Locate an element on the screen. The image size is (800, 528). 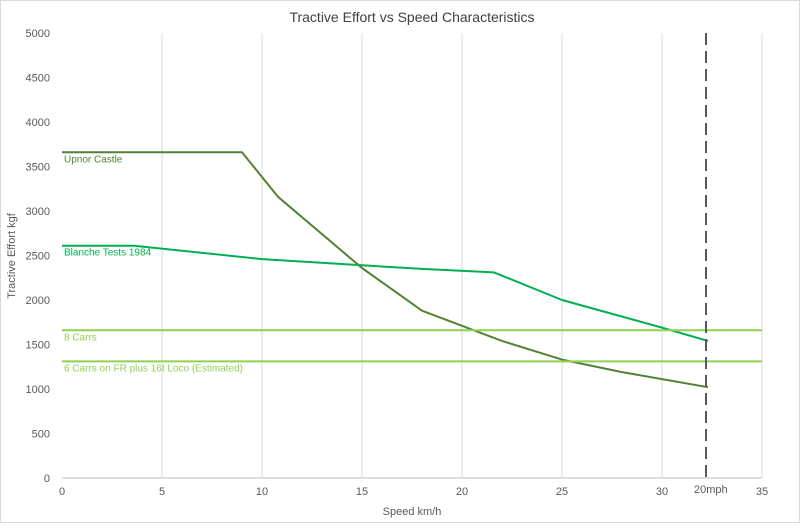
x-tick-label: 5 is located at coordinates (162, 492).